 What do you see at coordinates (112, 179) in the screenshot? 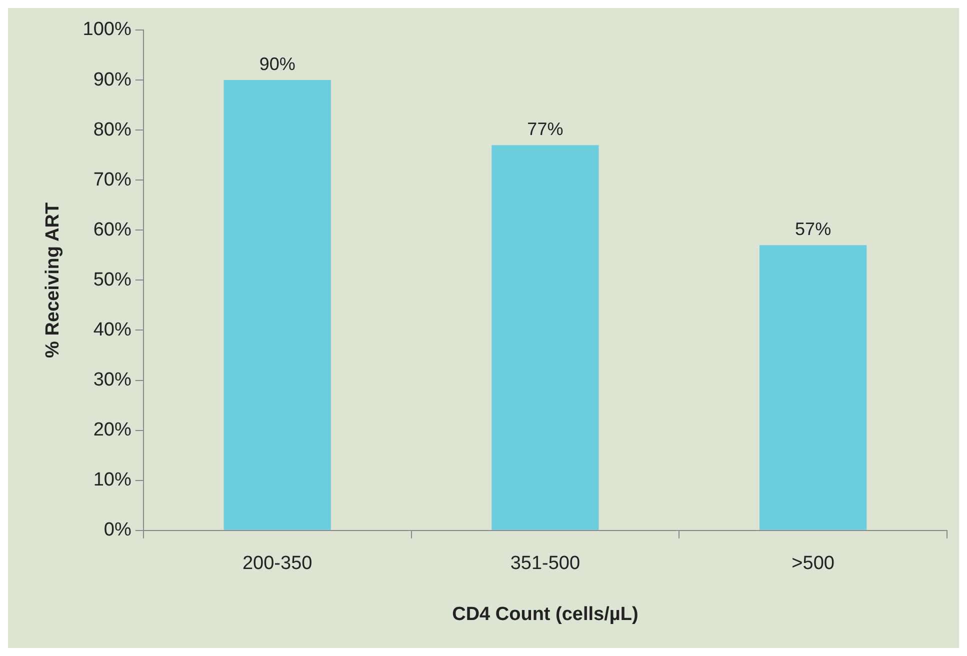
I see `y-tick-label: 70%` at bounding box center [112, 179].